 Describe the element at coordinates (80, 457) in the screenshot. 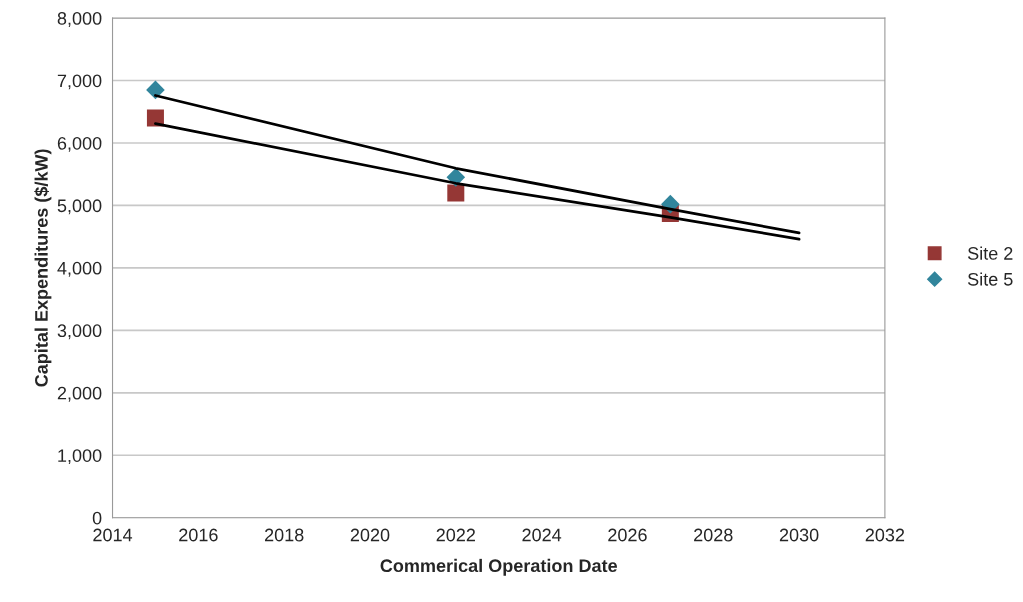

I see `y-tick-label: 1,000` at that location.